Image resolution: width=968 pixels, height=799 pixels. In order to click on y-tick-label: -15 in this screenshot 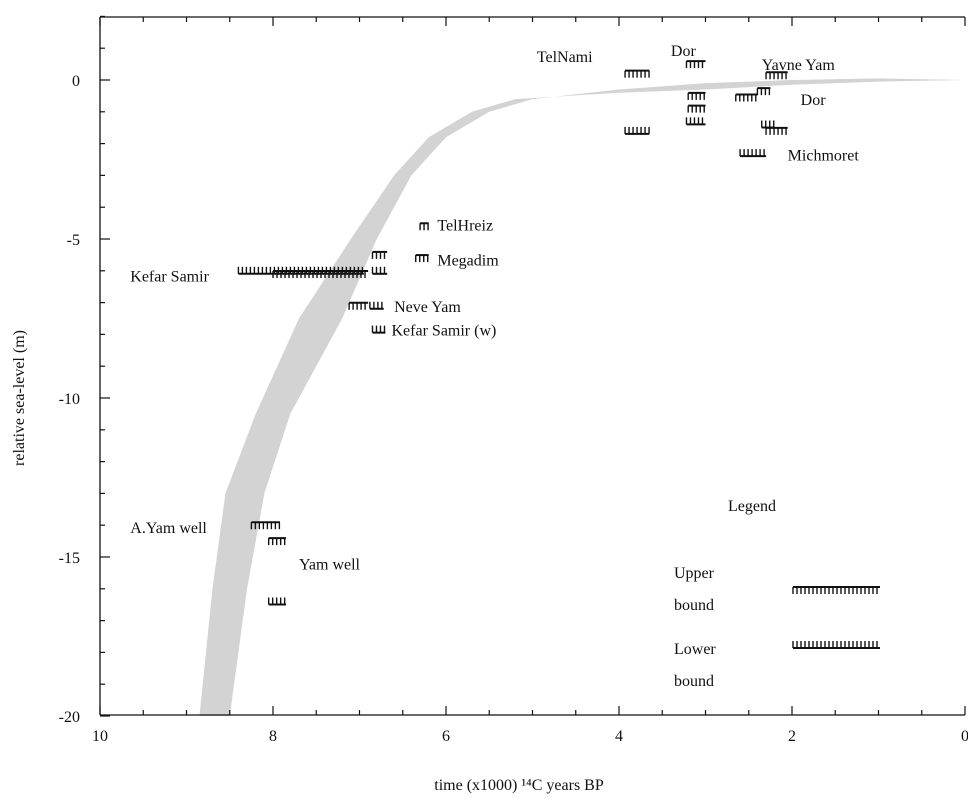, I will do `click(69, 558)`.